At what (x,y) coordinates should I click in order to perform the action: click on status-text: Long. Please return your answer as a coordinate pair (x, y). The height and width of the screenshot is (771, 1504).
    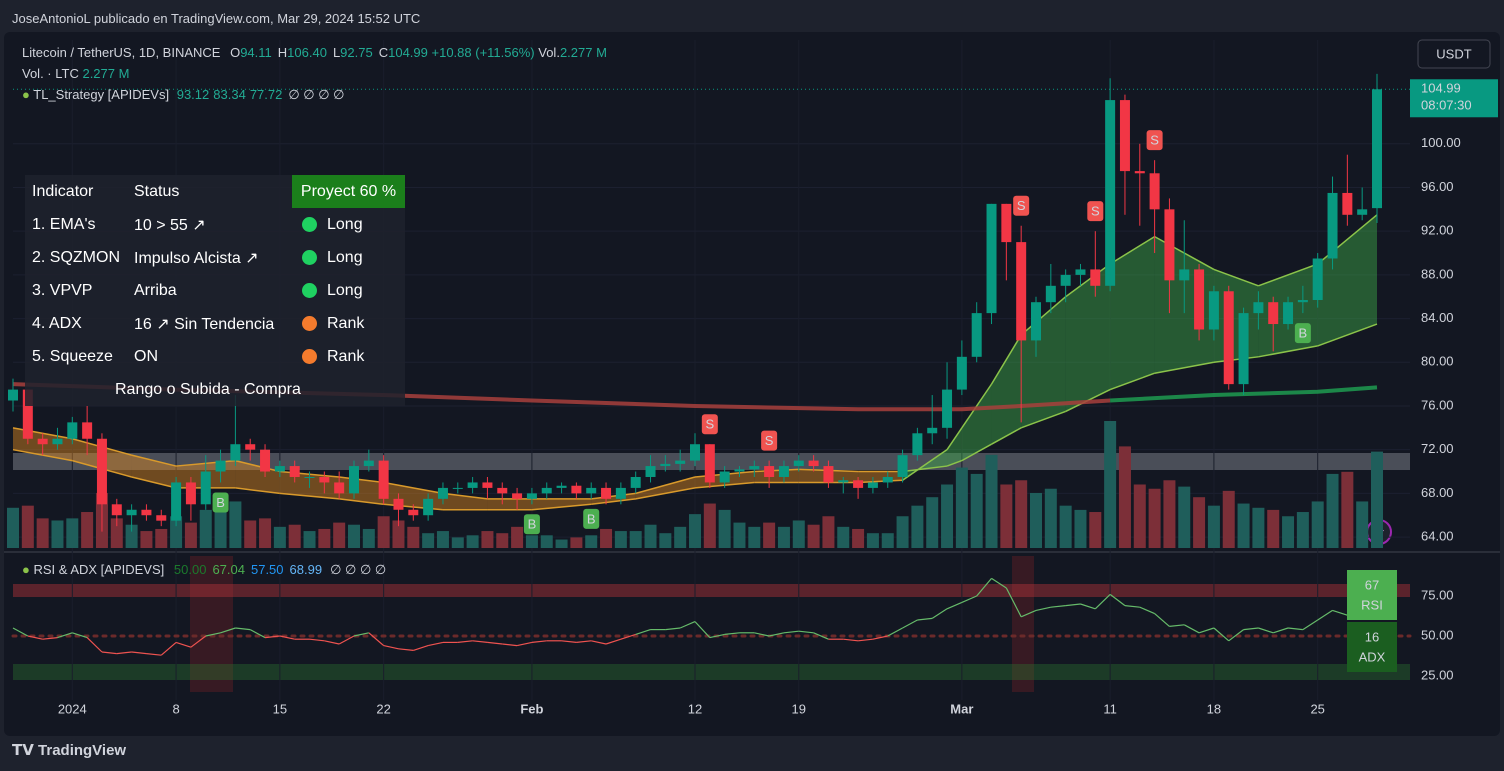
    Looking at the image, I should click on (345, 257).